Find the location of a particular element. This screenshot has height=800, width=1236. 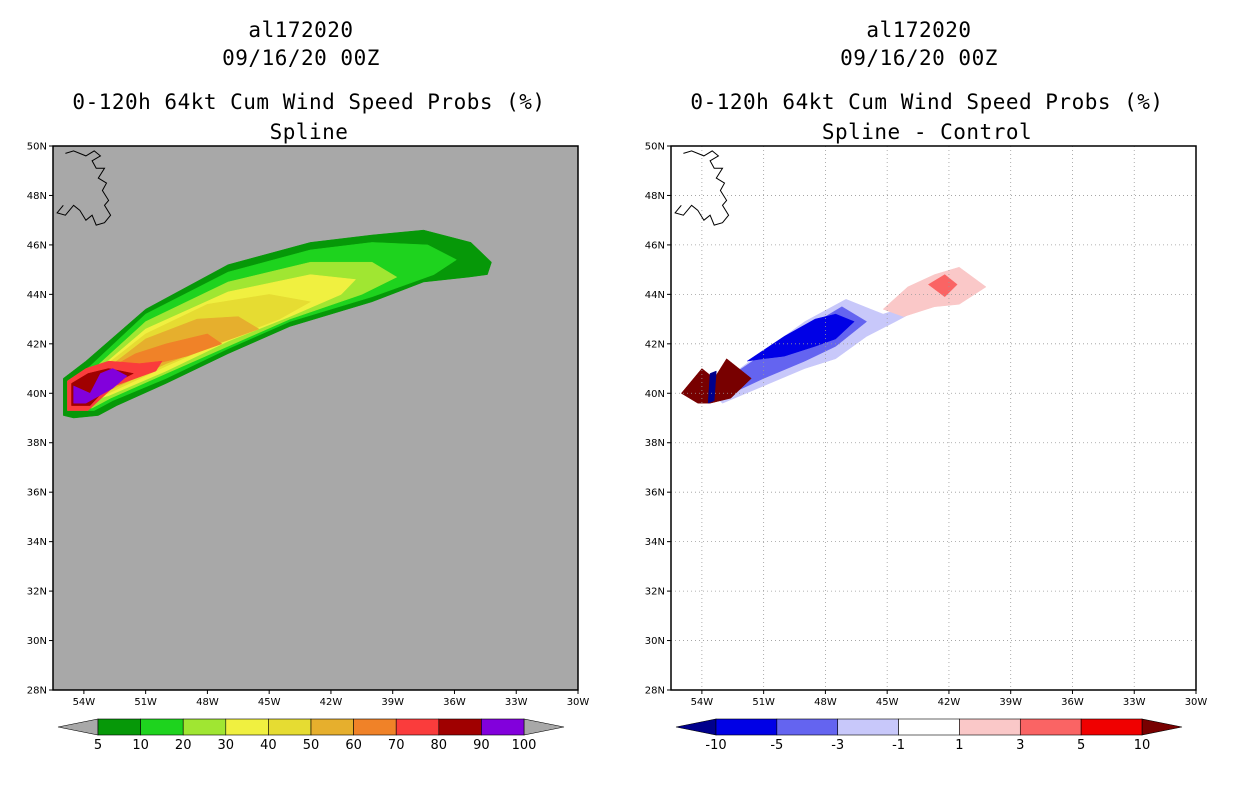

colorbar-label: 3 is located at coordinates (1020, 745).